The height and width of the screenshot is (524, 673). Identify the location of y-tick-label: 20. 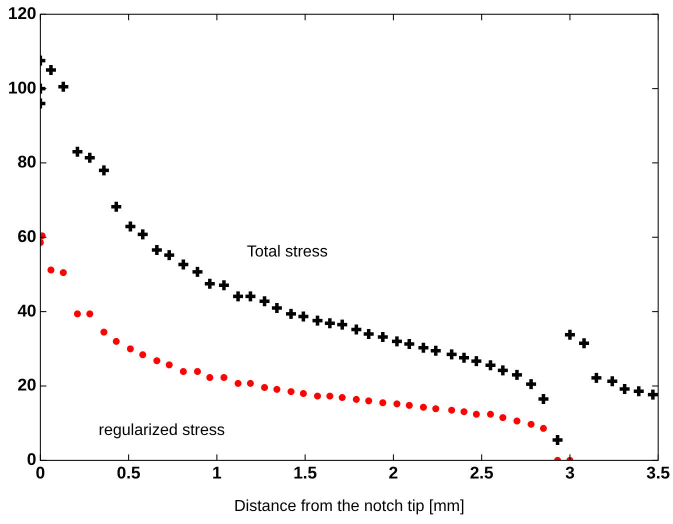
(26, 385).